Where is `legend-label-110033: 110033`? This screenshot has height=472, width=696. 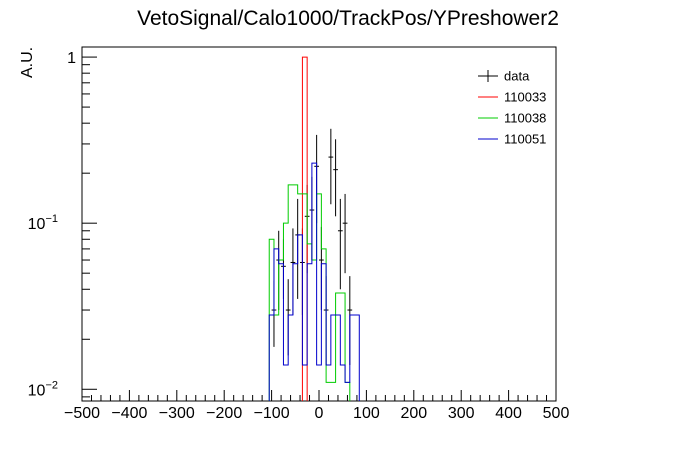
legend-label-110033: 110033 is located at coordinates (525, 97).